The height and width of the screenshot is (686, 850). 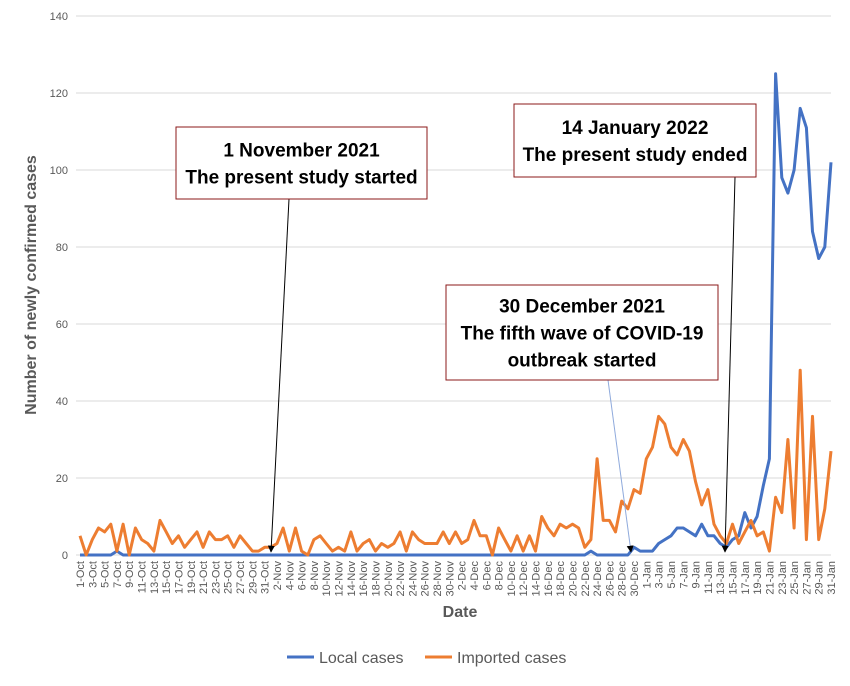 What do you see at coordinates (65, 556) in the screenshot?
I see `y-tick-label: 0` at bounding box center [65, 556].